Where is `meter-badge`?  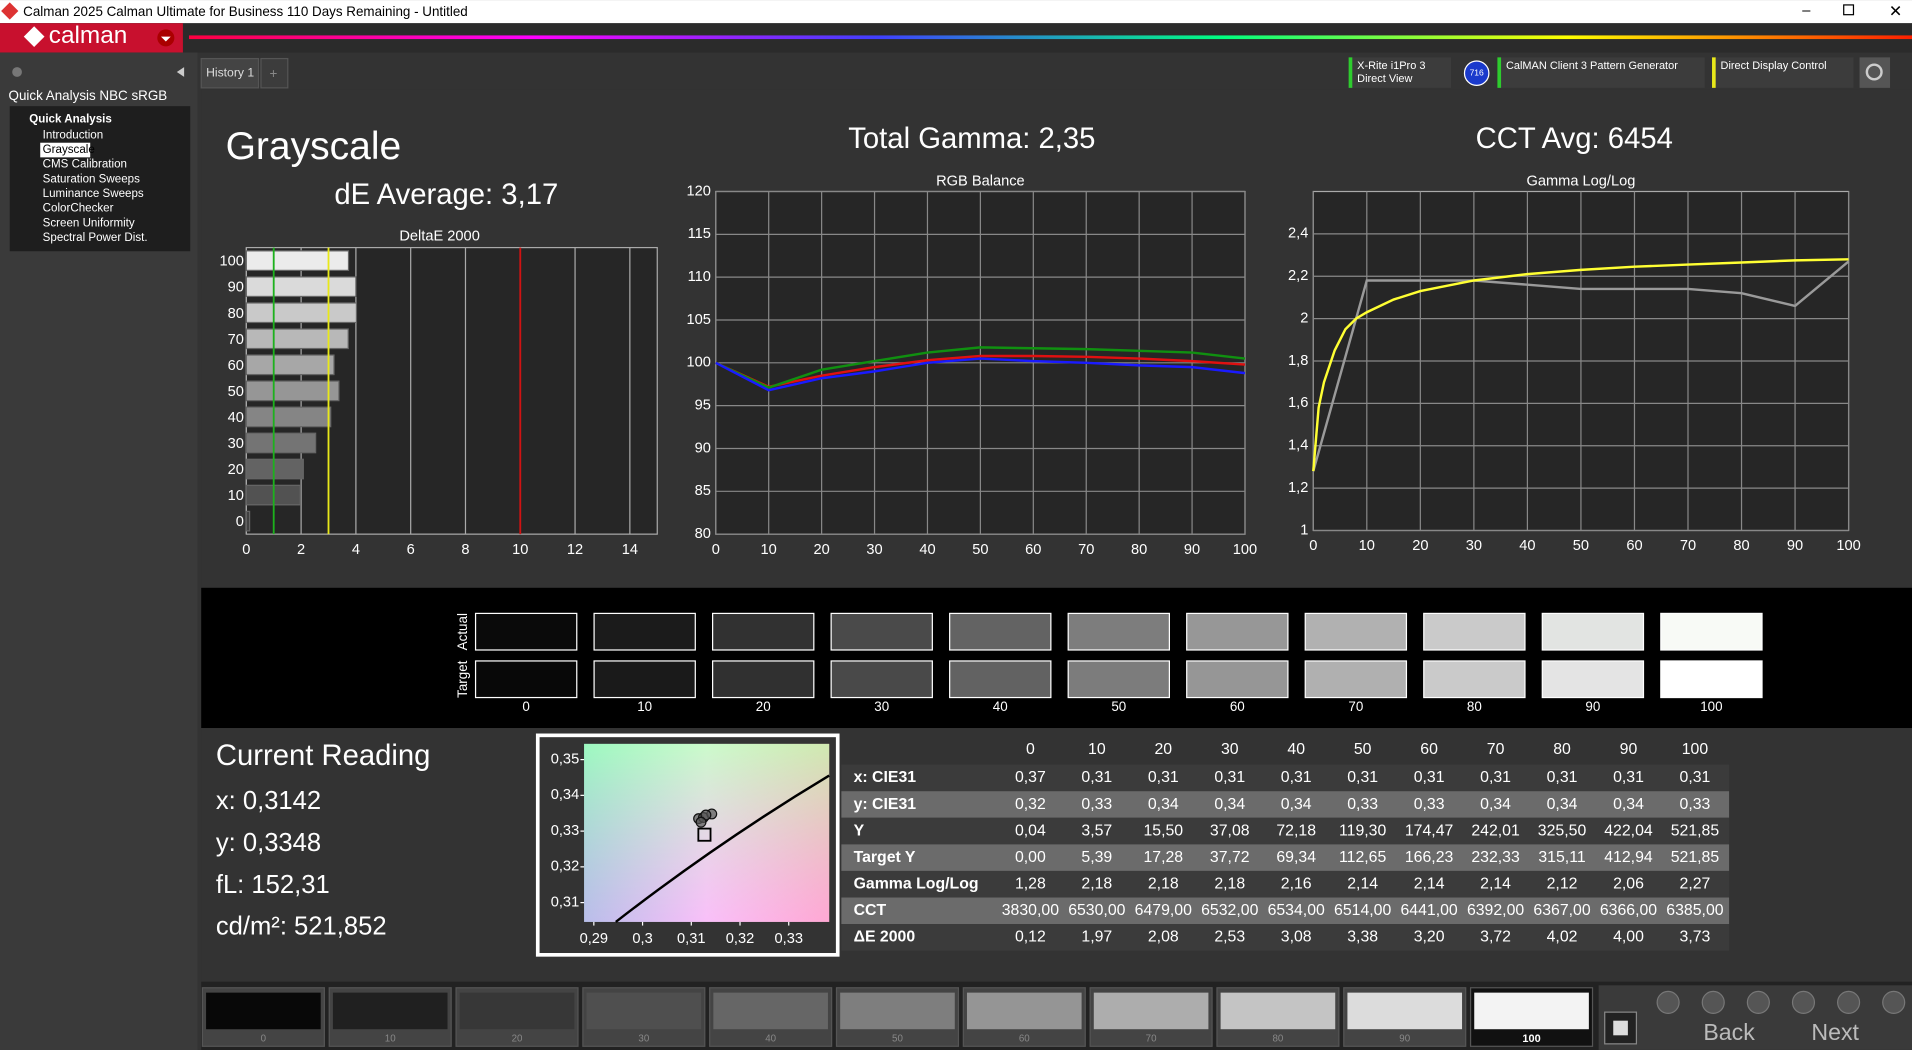
meter-badge is located at coordinates (1476, 73).